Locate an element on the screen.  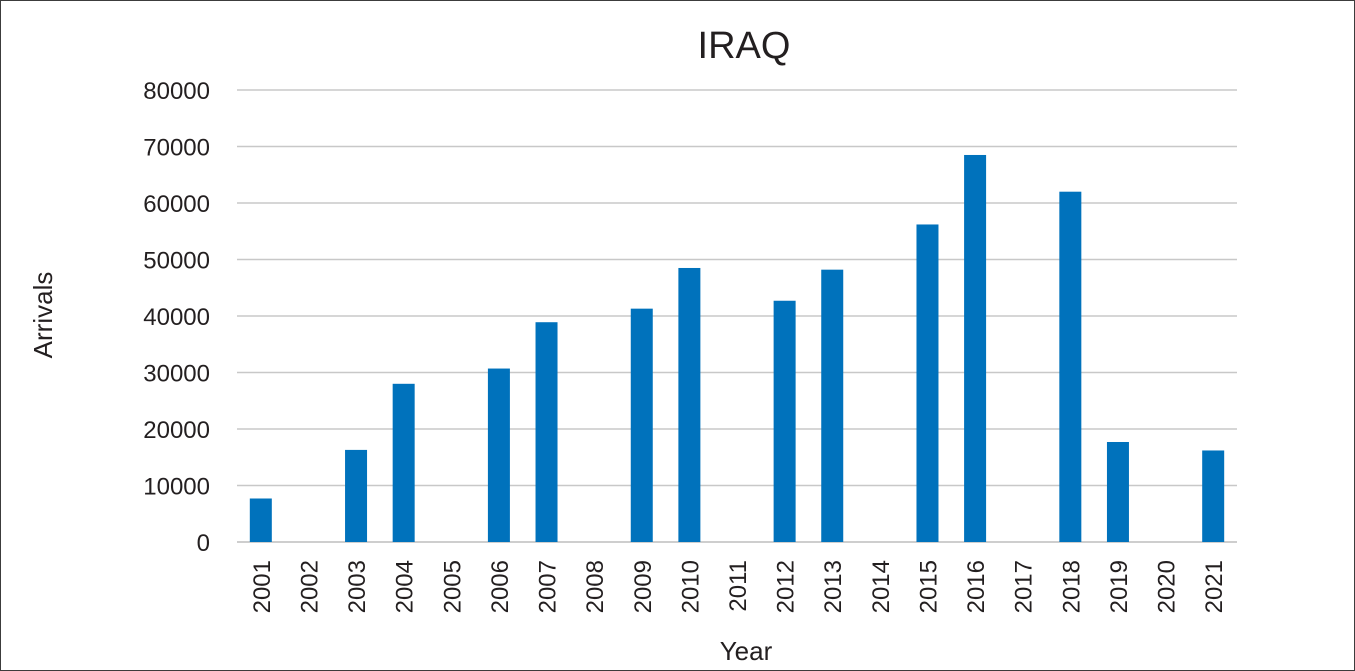
x-tick-label: 2008 is located at coordinates (595, 586).